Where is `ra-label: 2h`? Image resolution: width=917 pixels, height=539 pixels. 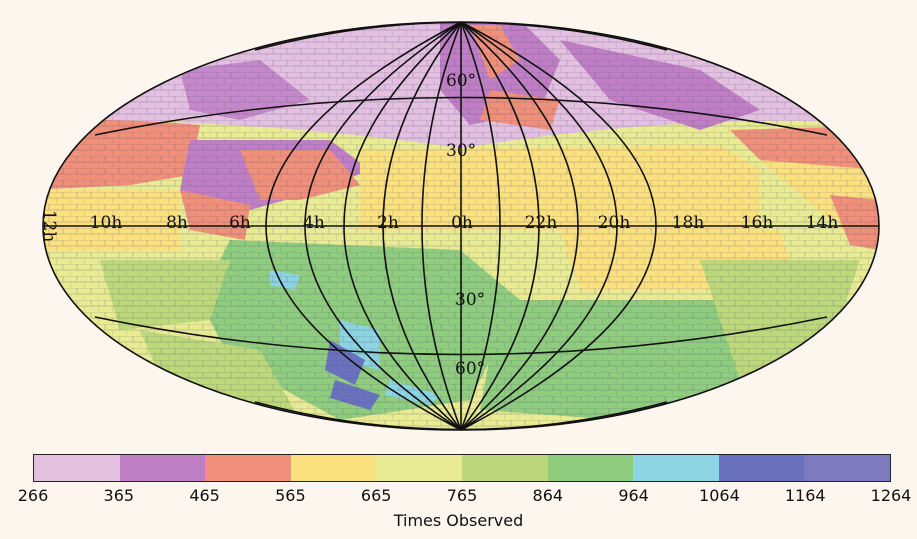 ra-label: 2h is located at coordinates (388, 223).